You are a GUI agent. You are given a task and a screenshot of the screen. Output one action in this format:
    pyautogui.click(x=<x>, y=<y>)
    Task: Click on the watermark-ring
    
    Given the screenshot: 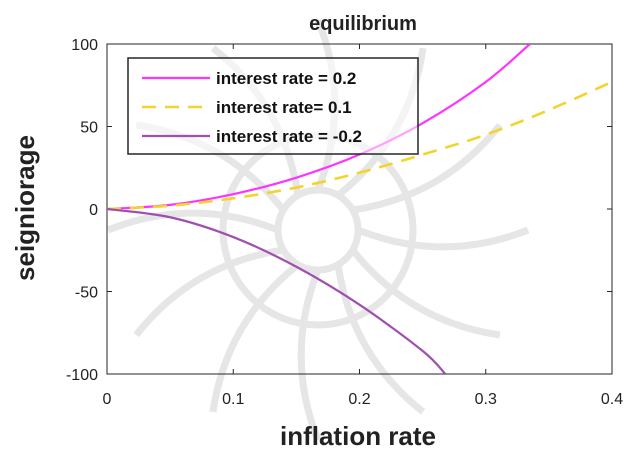 What is the action you would take?
    pyautogui.click(x=318, y=230)
    